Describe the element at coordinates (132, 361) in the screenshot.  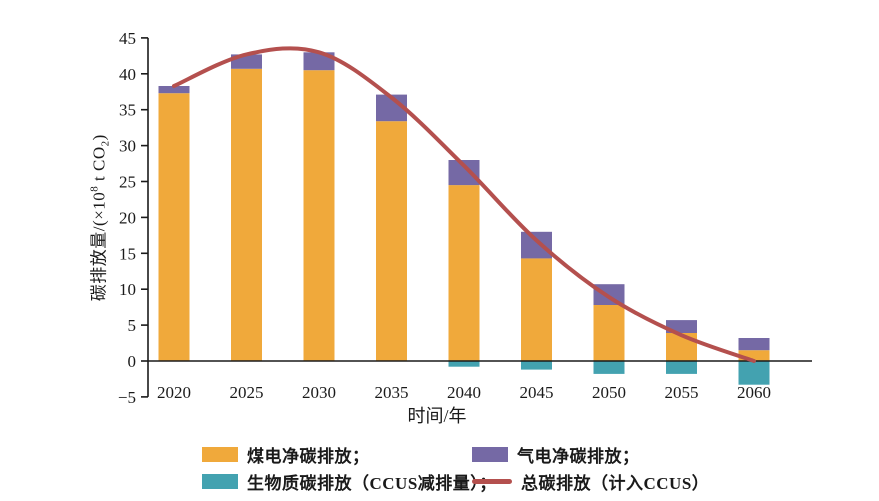
I see `y-tick-label: 0` at that location.